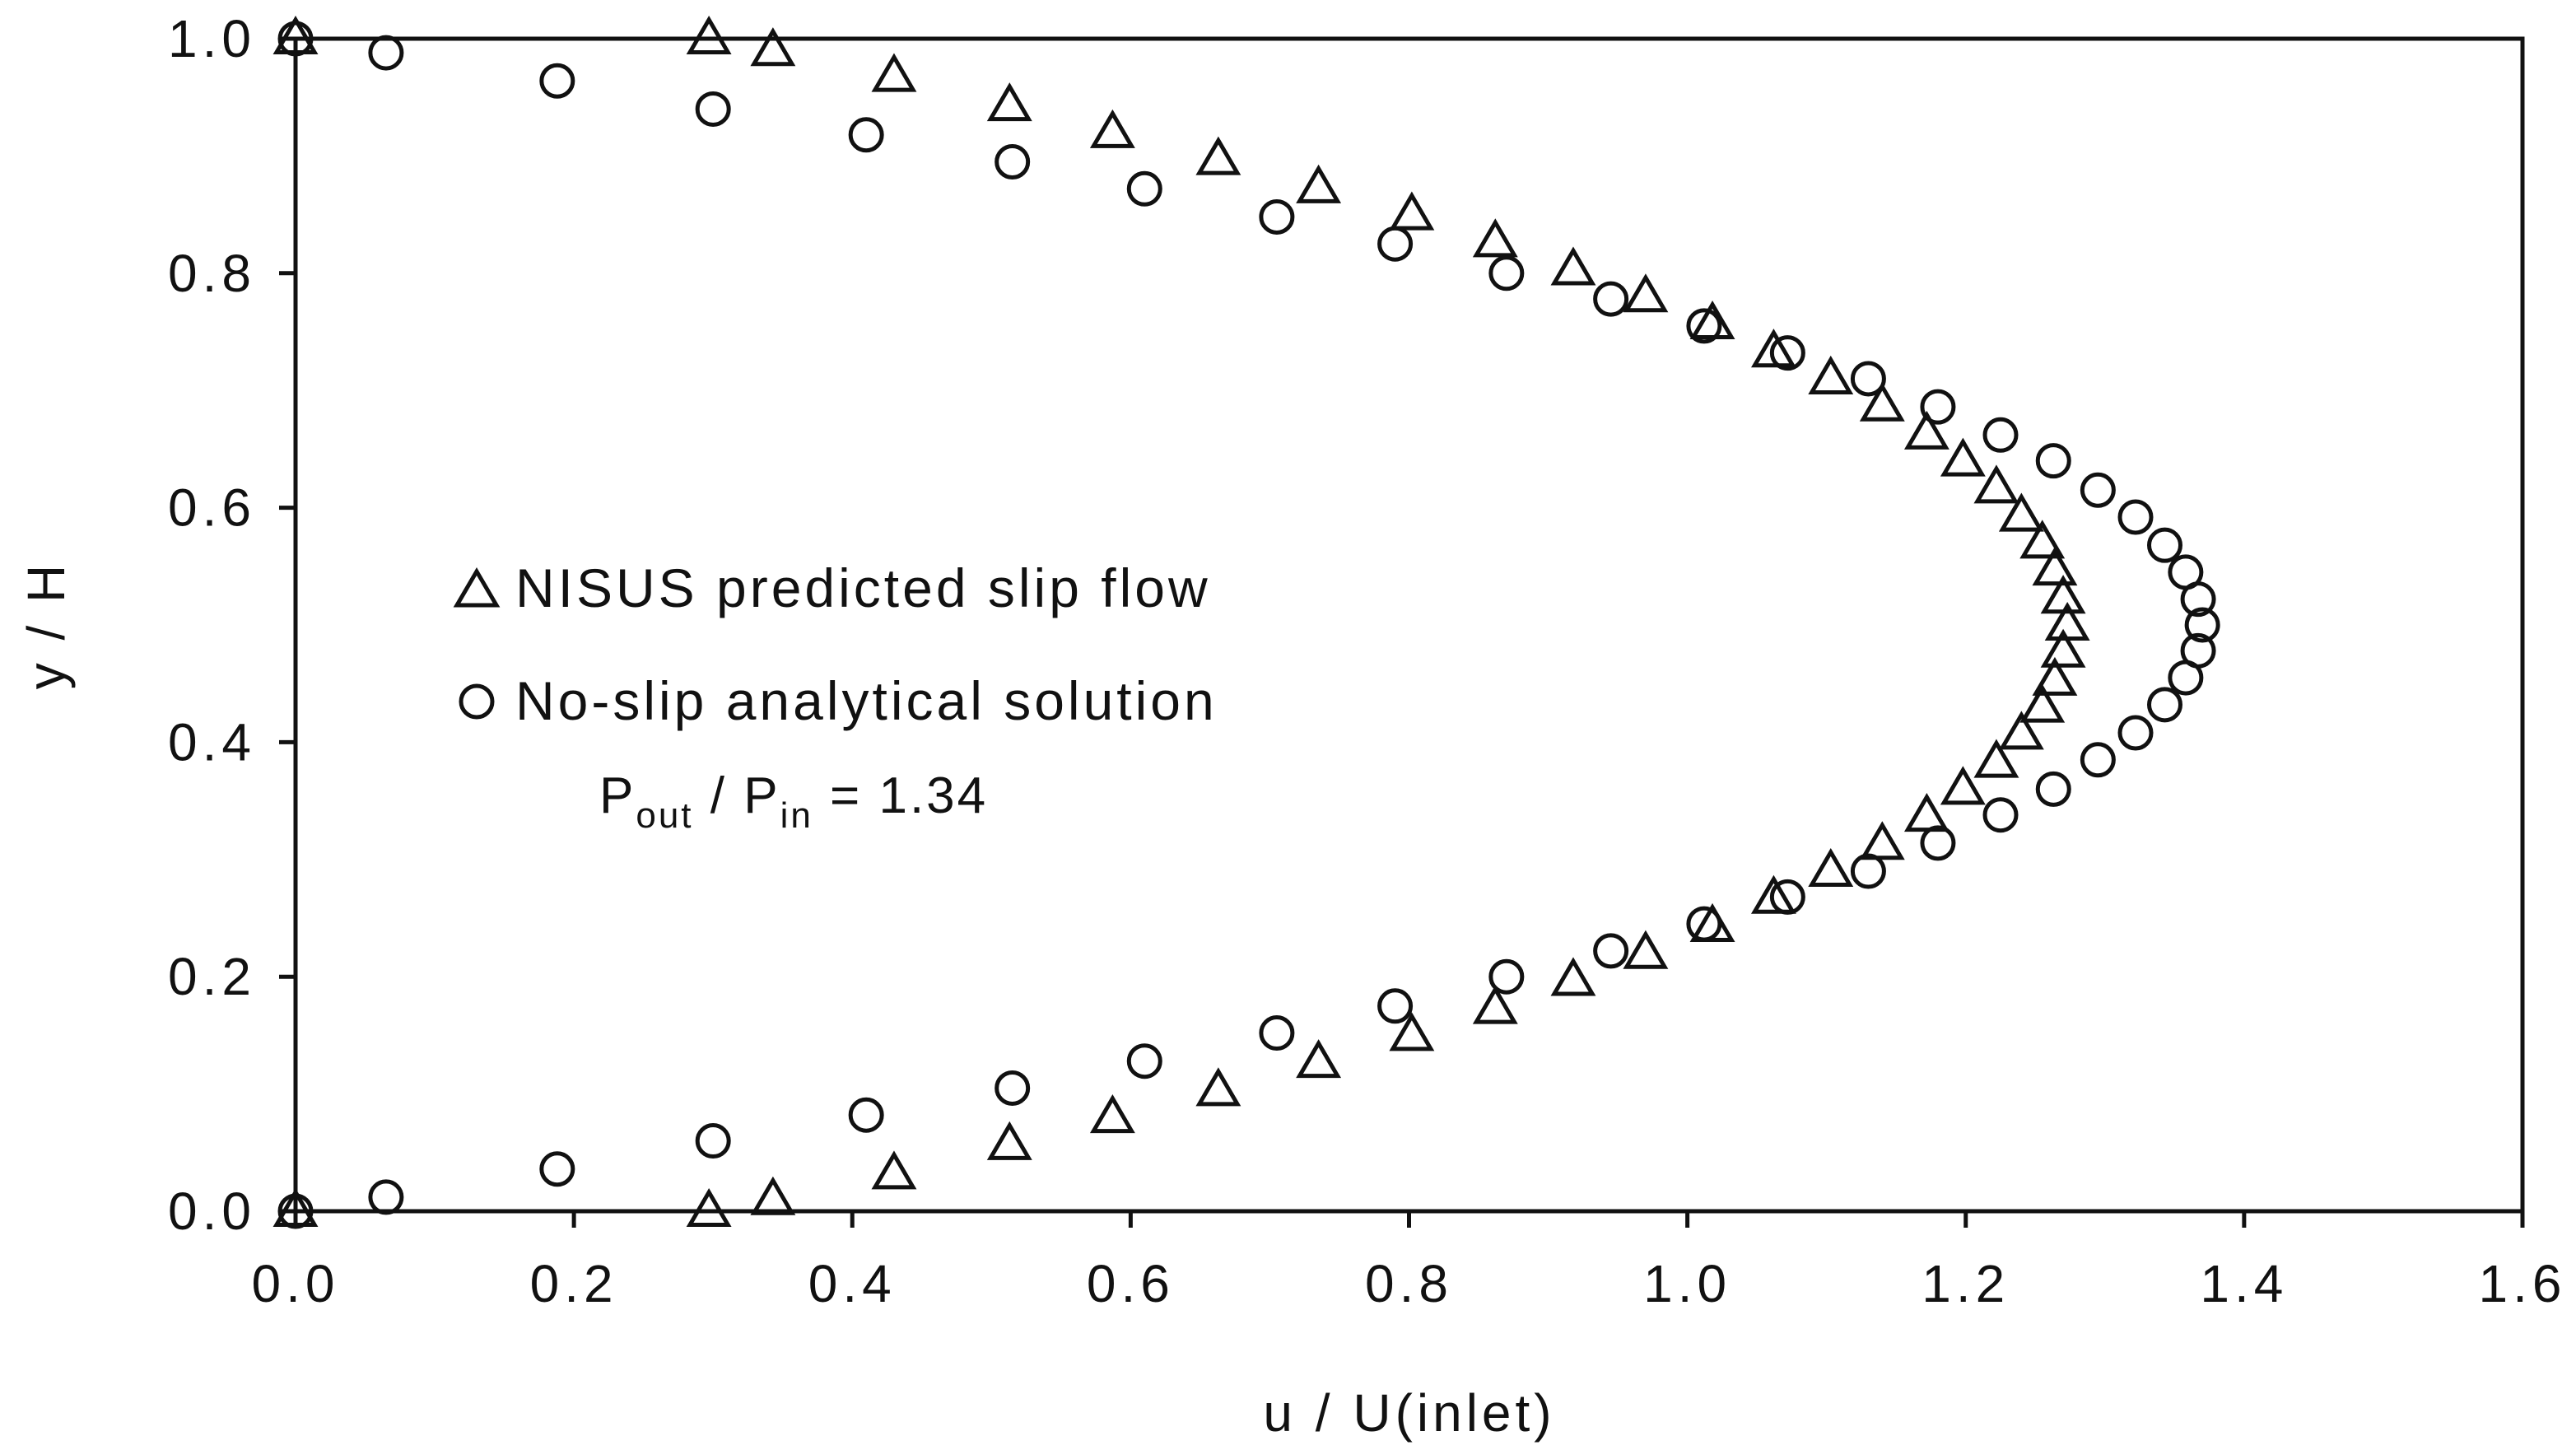  I want to click on y-axis-ticks, so click(287, 625).